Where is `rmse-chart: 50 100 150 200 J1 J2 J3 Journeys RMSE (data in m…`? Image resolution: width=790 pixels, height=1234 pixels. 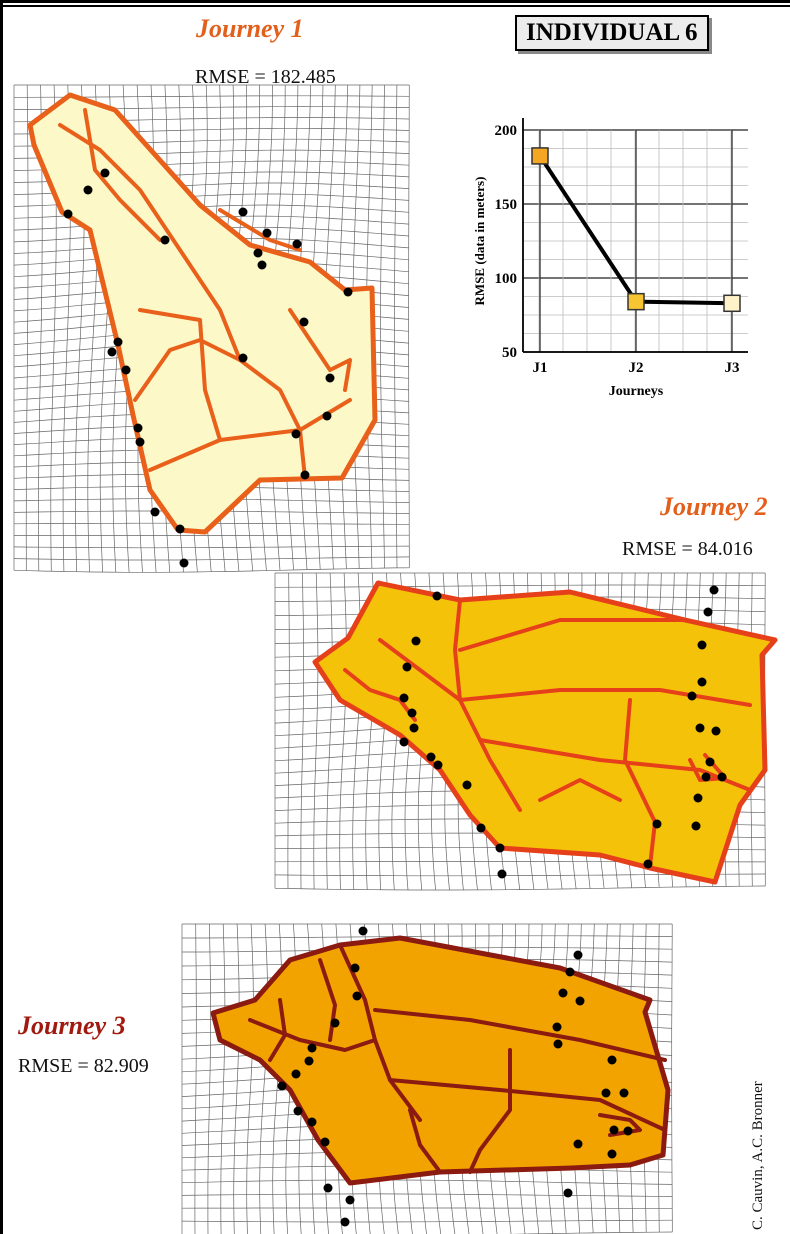 rmse-chart: 50 100 150 200 J1 J2 J3 Journeys RMSE (data in m… is located at coordinates (610, 258).